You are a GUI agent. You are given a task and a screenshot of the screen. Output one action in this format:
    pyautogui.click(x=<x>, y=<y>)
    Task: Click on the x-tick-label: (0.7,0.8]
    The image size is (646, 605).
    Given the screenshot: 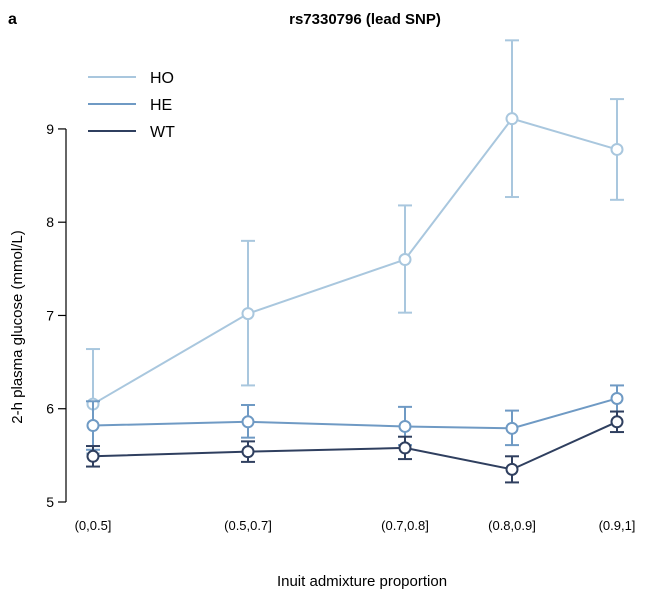 What is the action you would take?
    pyautogui.click(x=405, y=525)
    